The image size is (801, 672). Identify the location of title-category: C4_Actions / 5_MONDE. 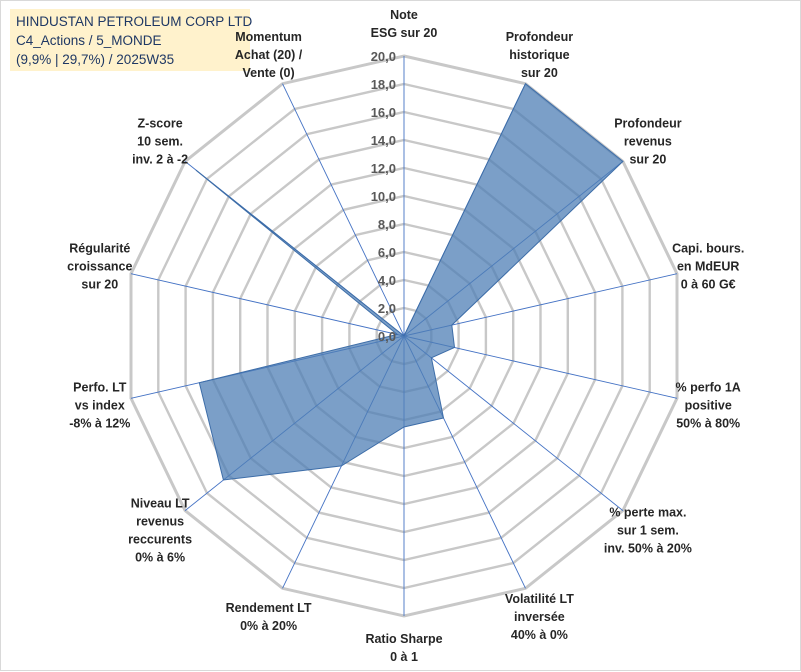
(89, 40).